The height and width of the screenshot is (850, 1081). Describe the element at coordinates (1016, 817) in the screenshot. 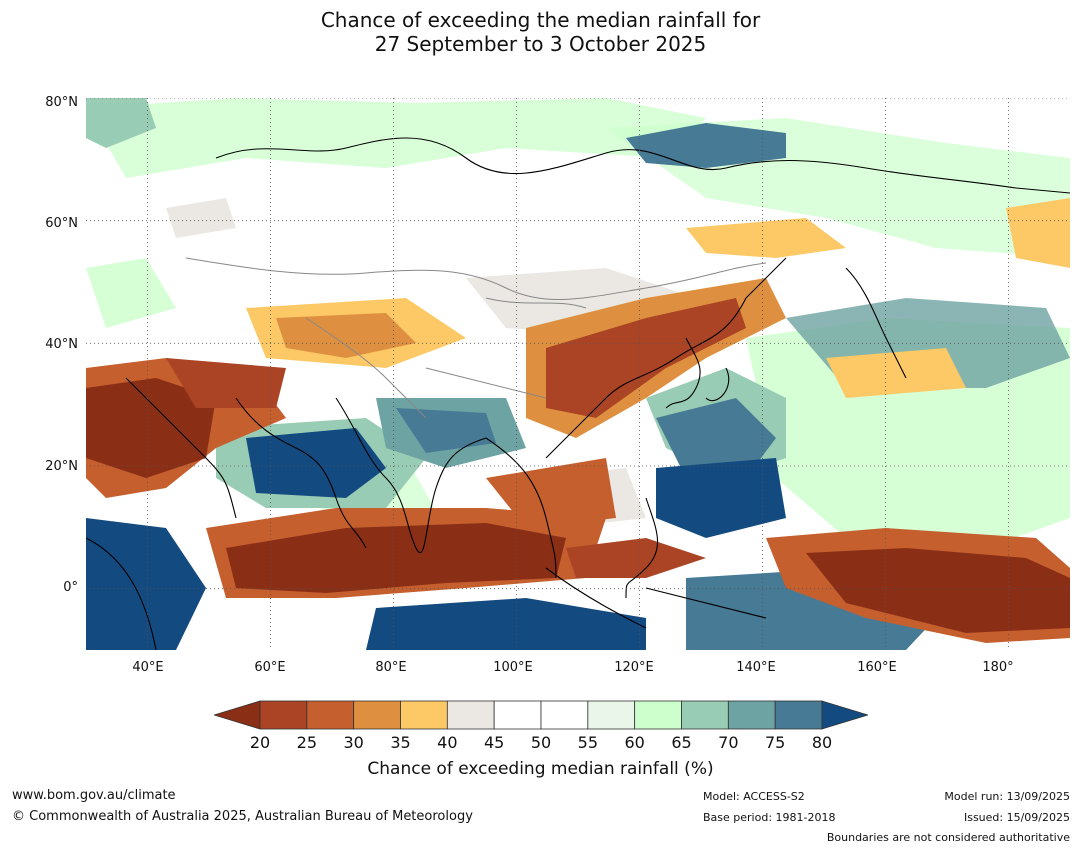

I see `footer-issued: Issued: 15/09/2025` at that location.